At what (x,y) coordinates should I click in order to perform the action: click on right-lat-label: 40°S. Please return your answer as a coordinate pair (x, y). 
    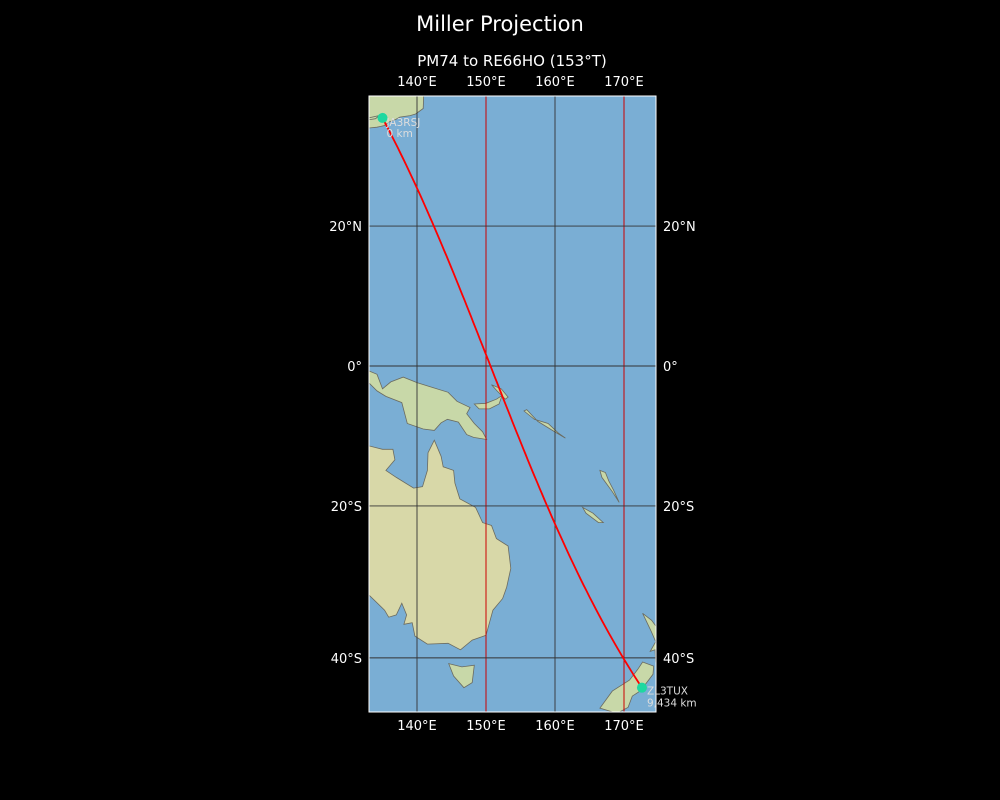
    Looking at the image, I should click on (678, 659).